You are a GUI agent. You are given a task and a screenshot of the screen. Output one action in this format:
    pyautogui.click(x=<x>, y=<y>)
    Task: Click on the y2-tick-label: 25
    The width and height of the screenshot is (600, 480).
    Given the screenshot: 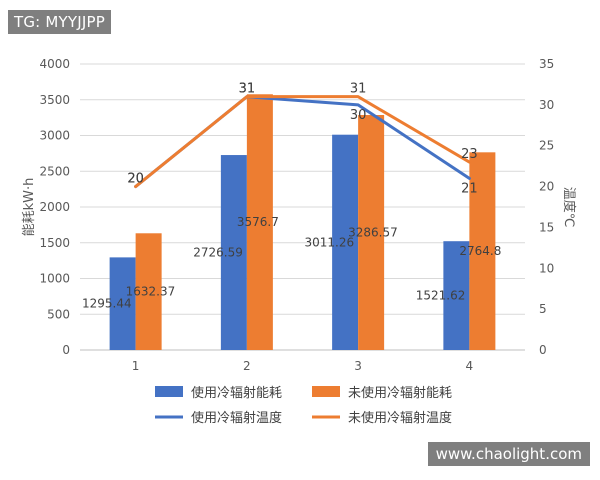 What is the action you would take?
    pyautogui.click(x=546, y=146)
    